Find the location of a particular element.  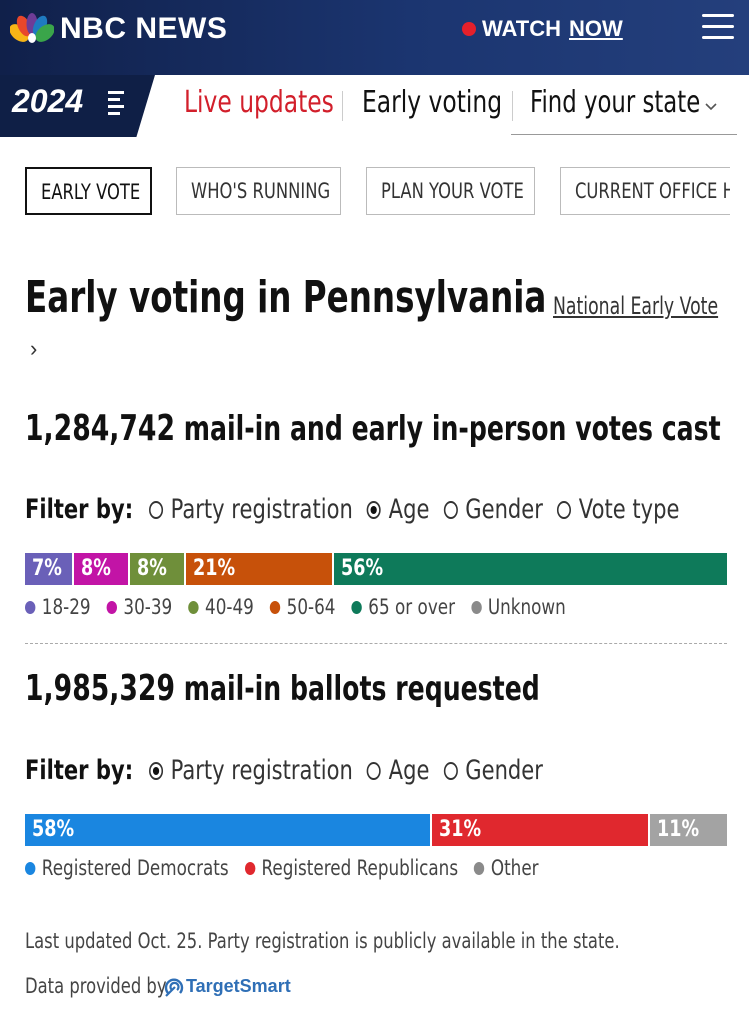

watch-label: WATCH is located at coordinates (522, 28).